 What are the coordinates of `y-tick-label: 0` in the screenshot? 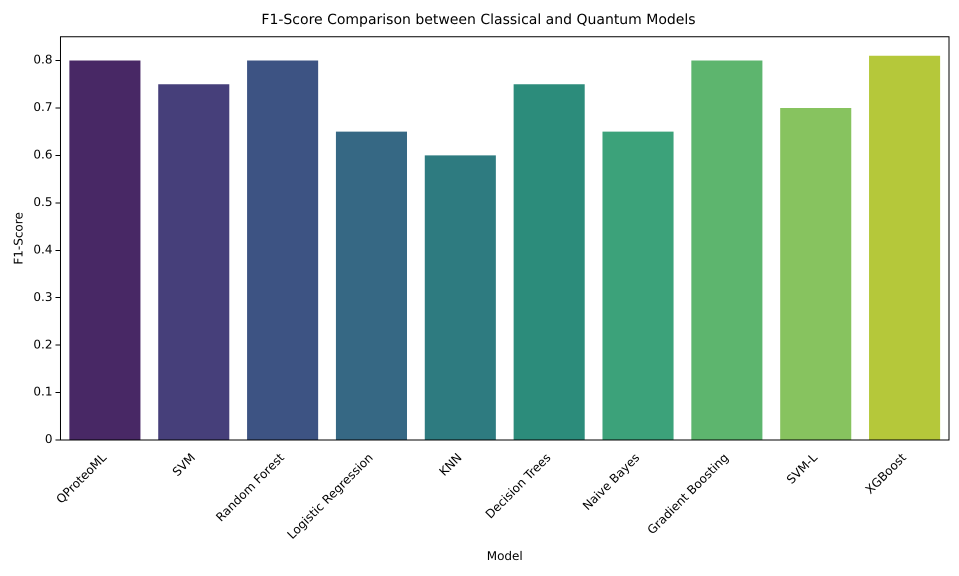 It's located at (48, 439).